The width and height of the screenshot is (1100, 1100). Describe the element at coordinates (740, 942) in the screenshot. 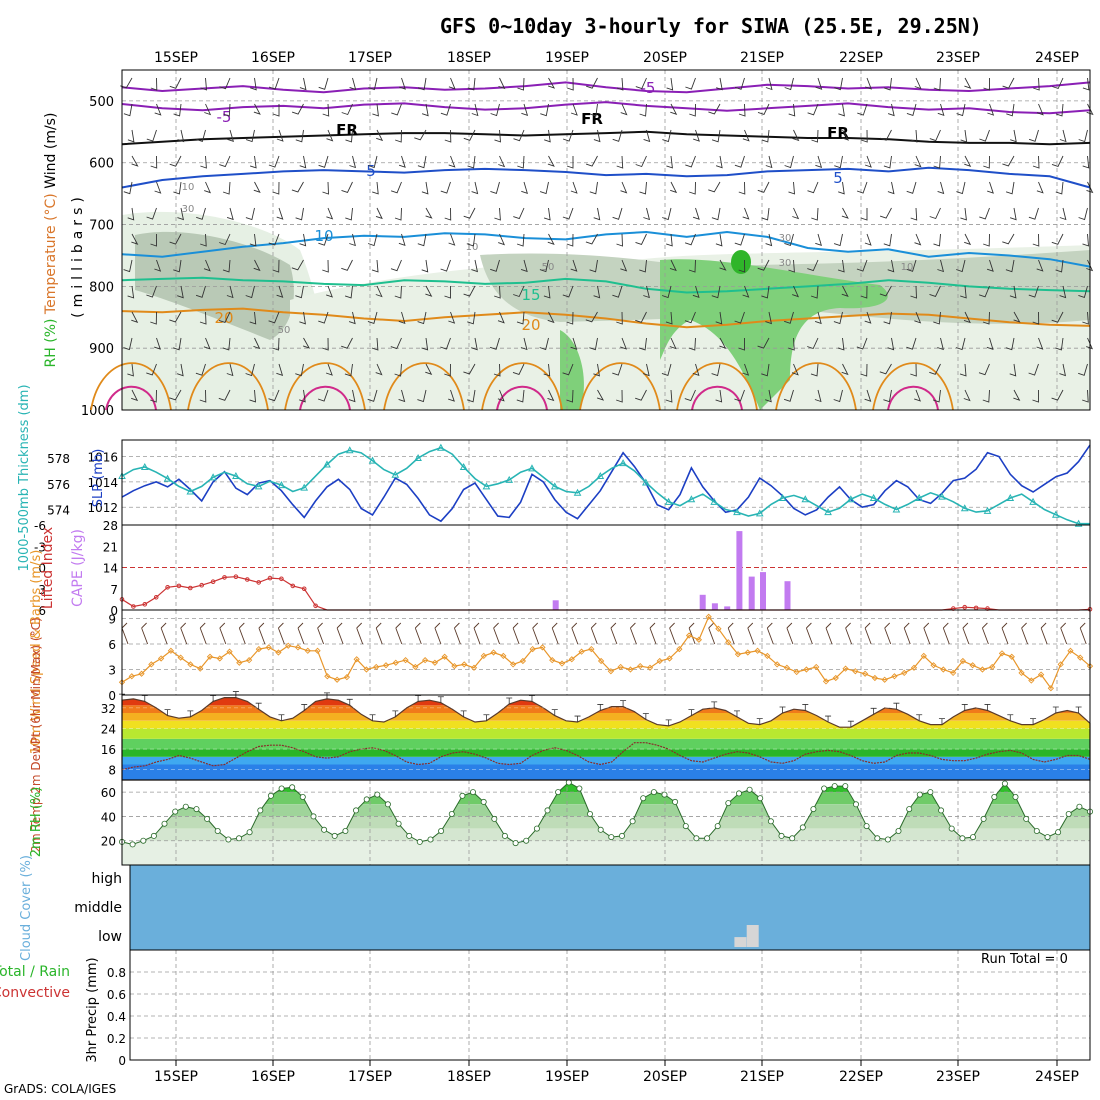

I see `low-cloud-bar` at that location.